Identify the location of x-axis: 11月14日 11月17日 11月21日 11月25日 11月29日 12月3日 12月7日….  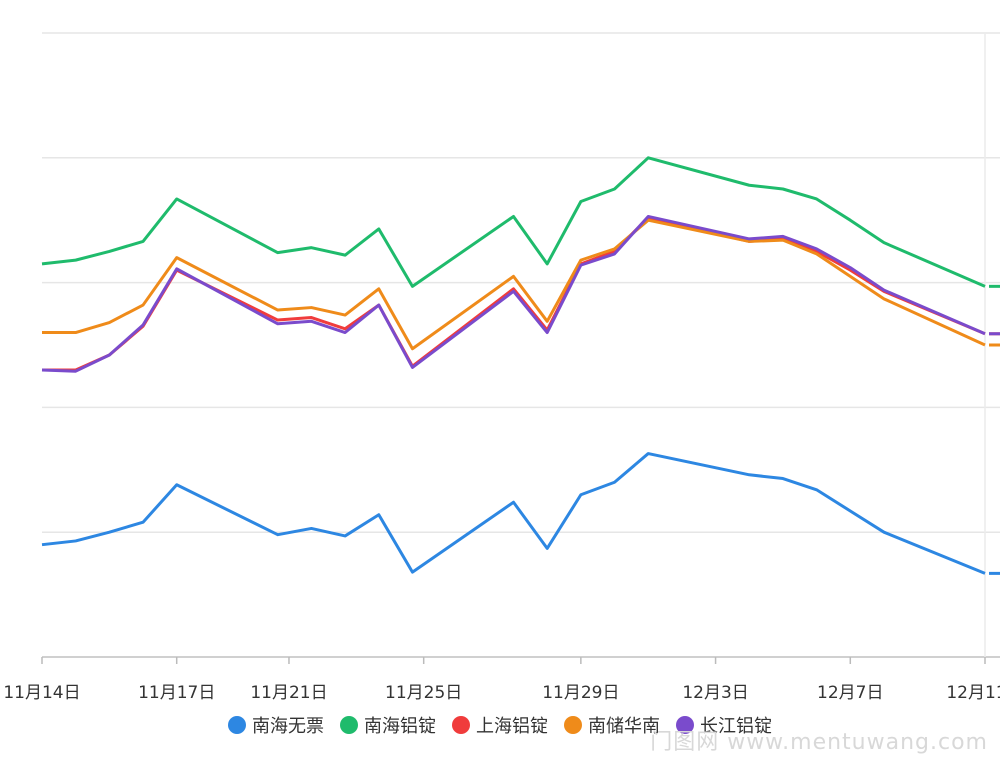
(501, 678).